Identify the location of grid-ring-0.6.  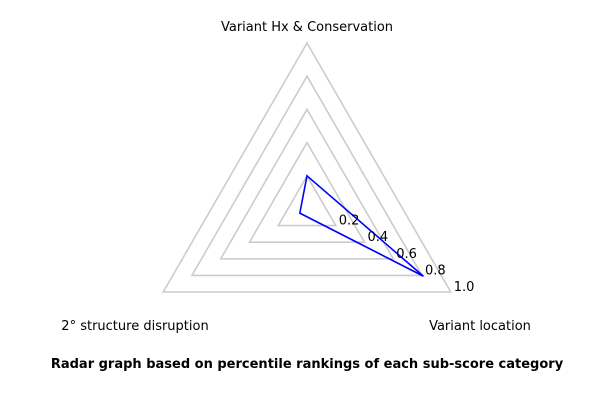
(307, 183).